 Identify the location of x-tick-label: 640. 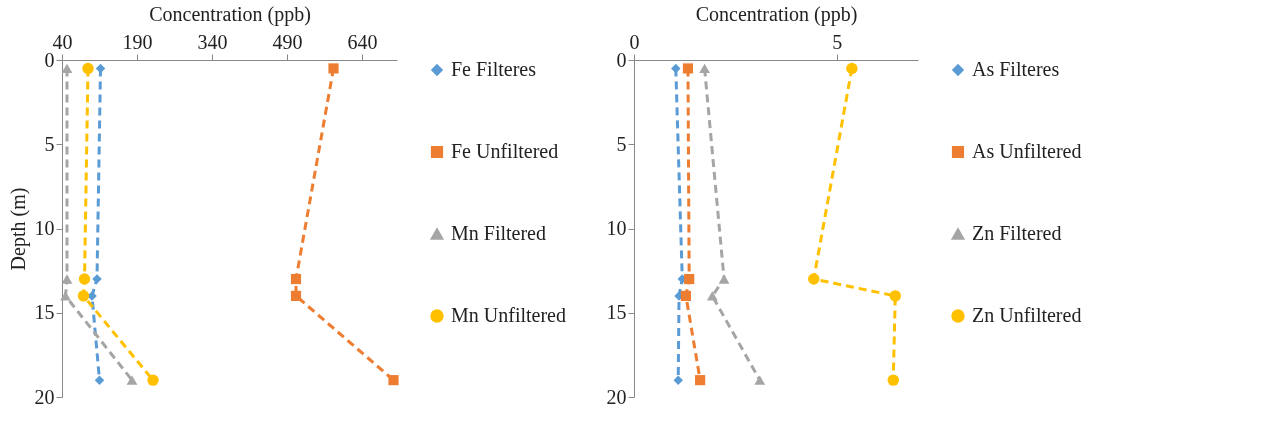
(362, 41).